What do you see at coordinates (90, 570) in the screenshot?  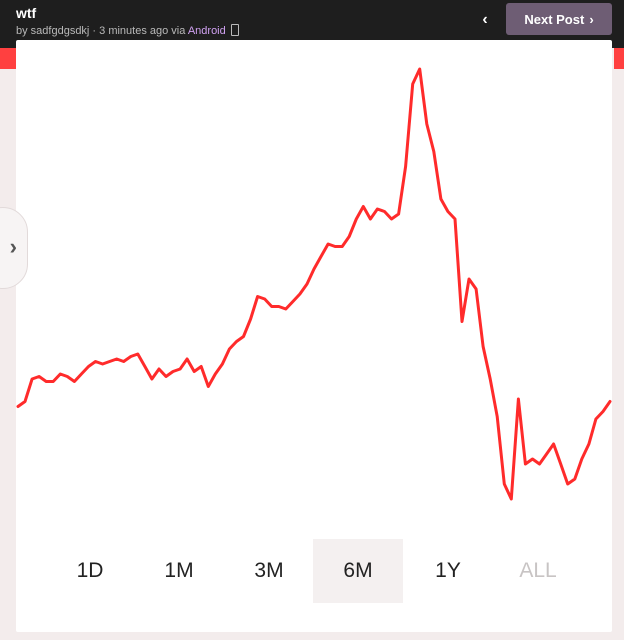 I see `range-tab-1d: 1D` at bounding box center [90, 570].